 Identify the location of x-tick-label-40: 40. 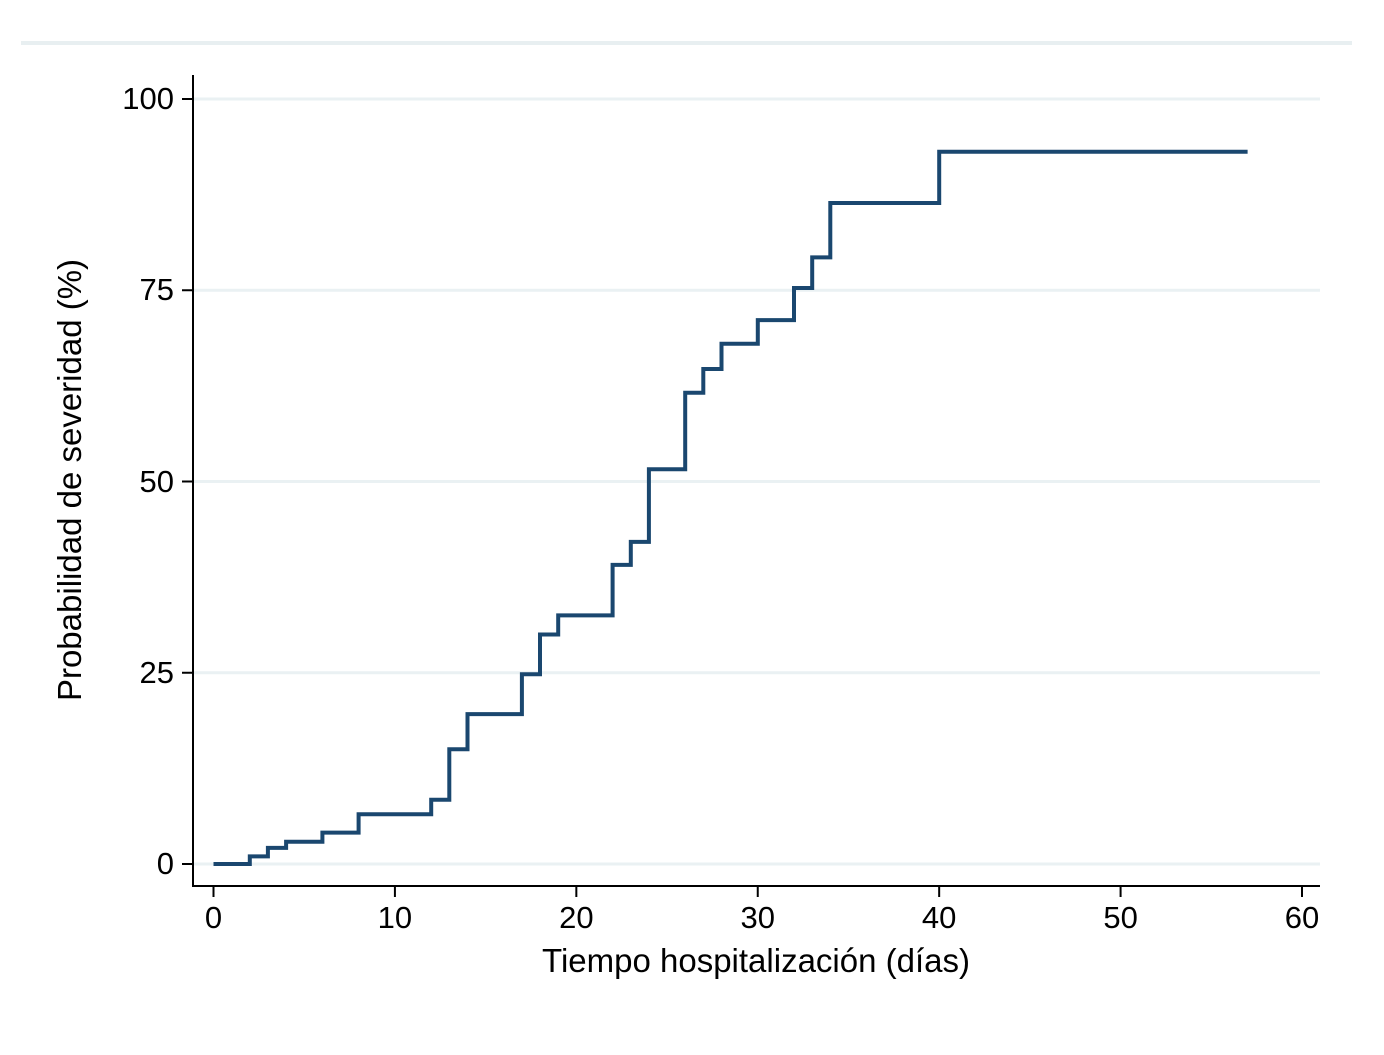
(939, 917).